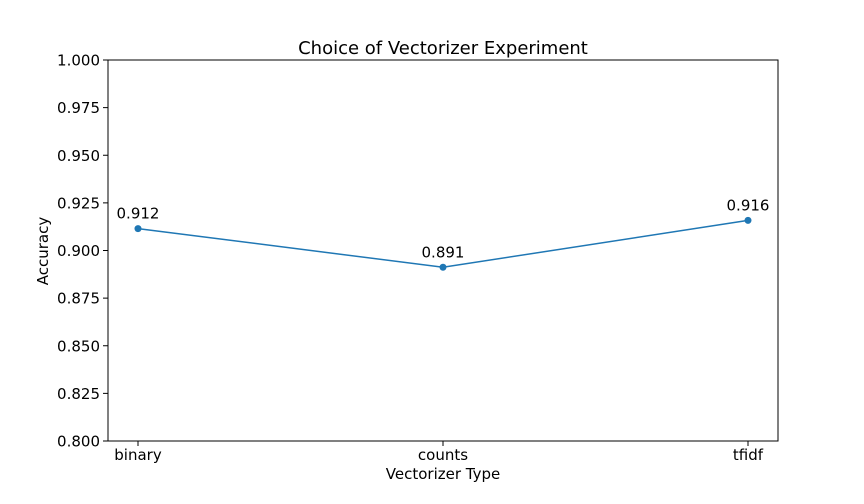 This screenshot has height=504, width=864. Describe the element at coordinates (78, 394) in the screenshot. I see `y-tick-label: 0.825` at that location.